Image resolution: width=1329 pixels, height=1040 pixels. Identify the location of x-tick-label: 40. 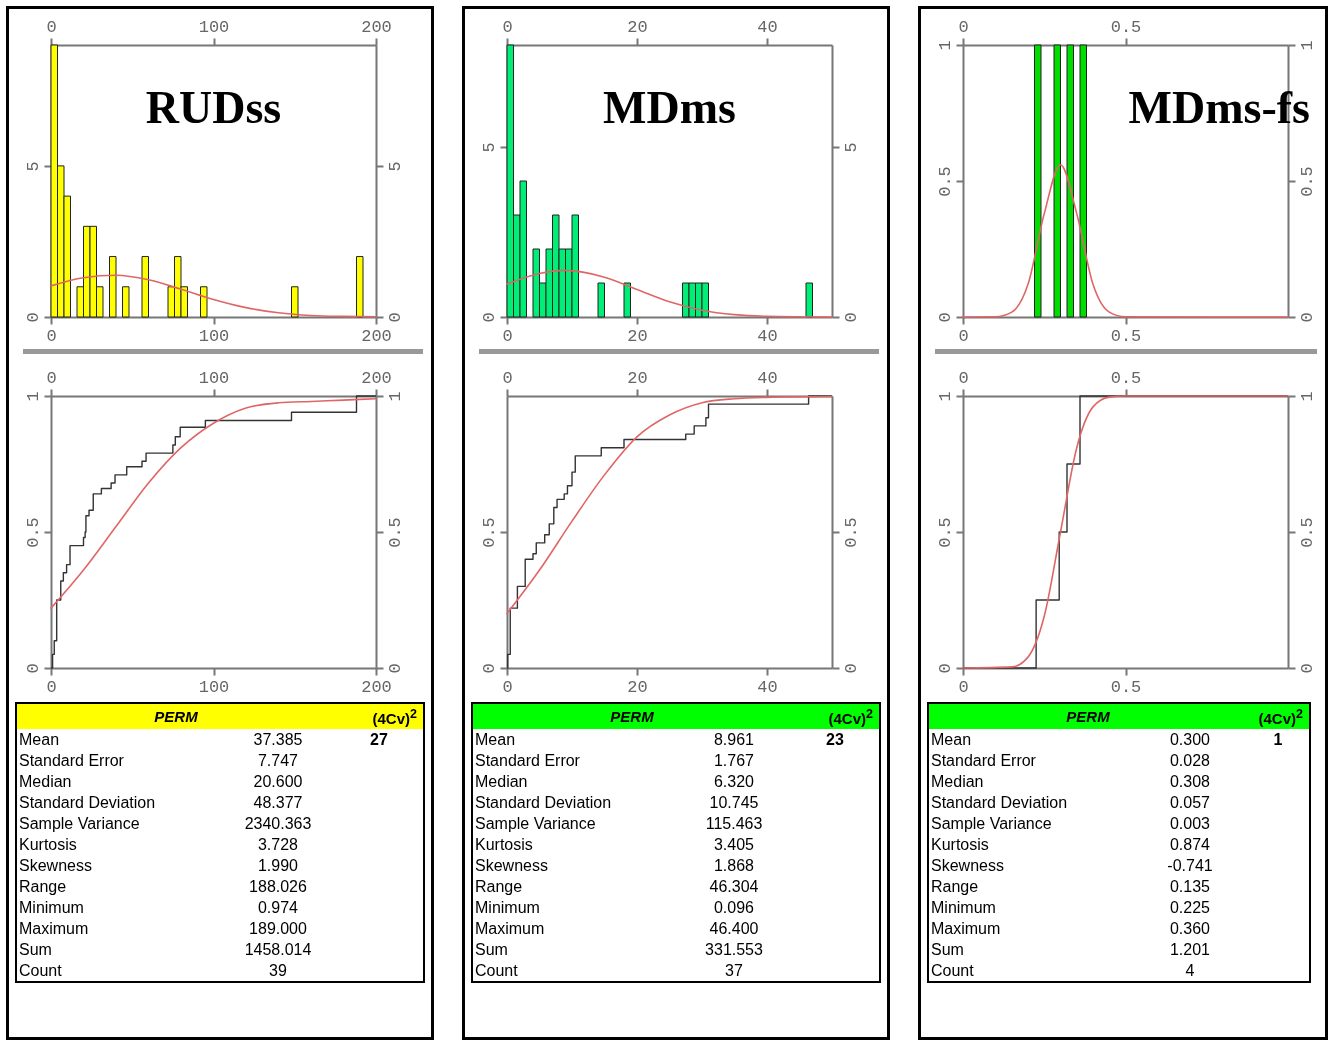
(767, 687).